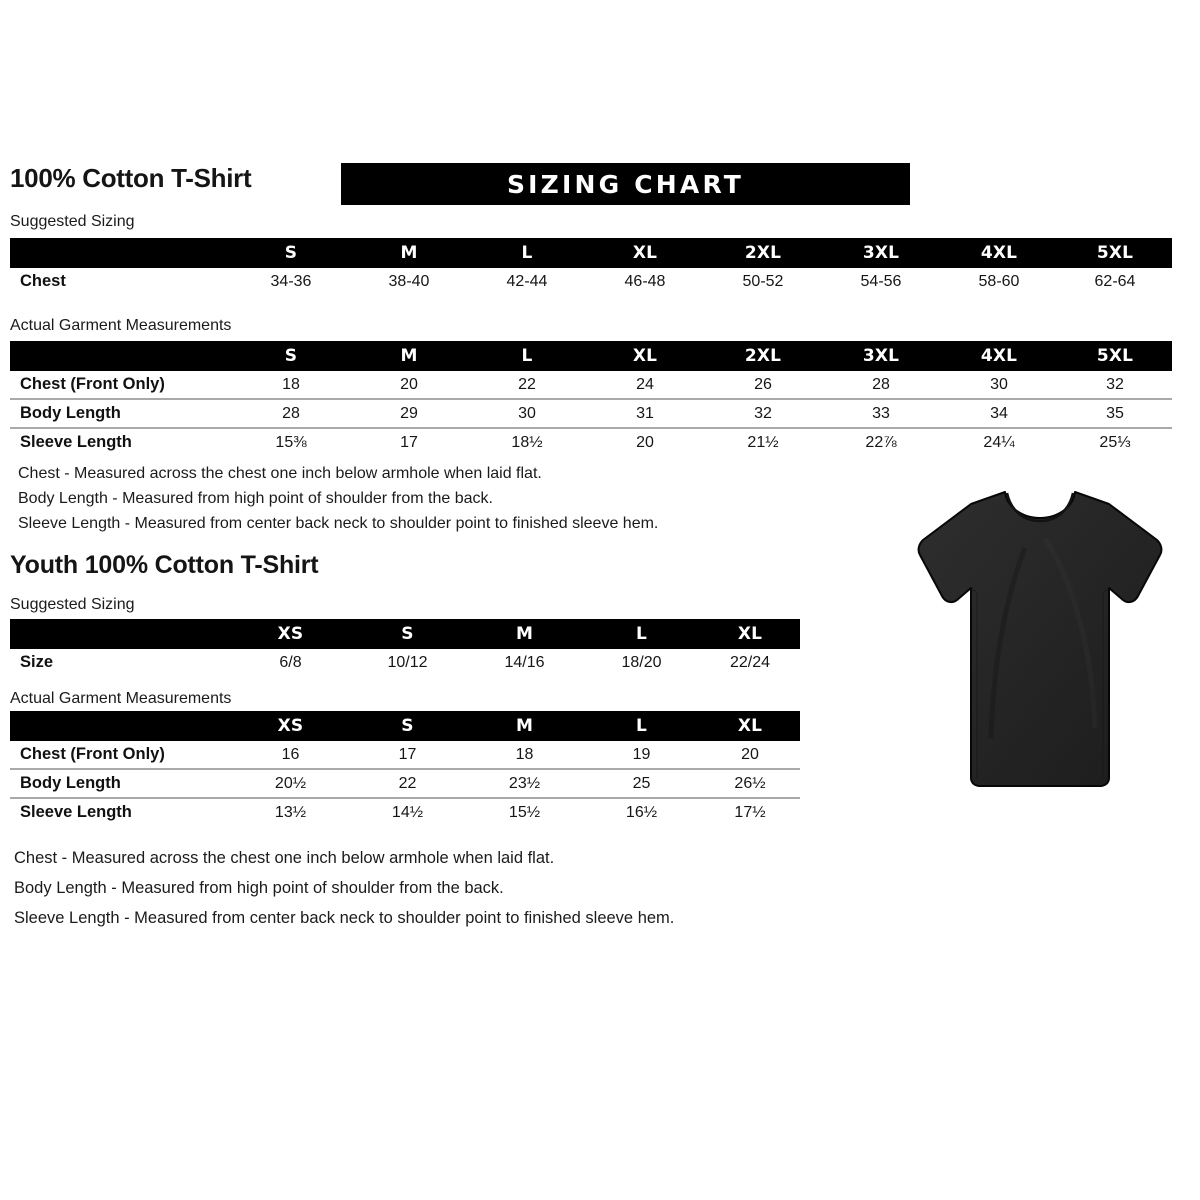  I want to click on cell-chest-5xl: 62-64, so click(1115, 281).